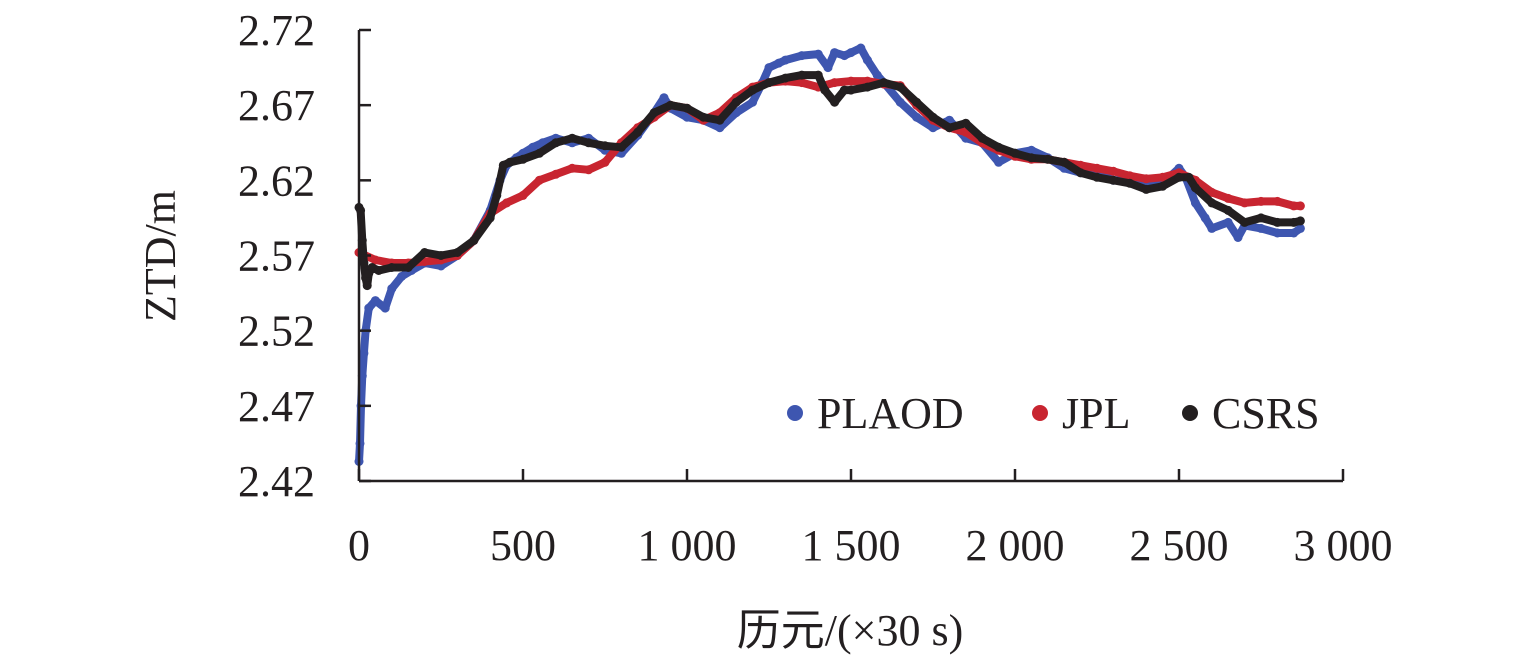  Describe the element at coordinates (851, 545) in the screenshot. I see `x-tick-label: 1 500` at that location.